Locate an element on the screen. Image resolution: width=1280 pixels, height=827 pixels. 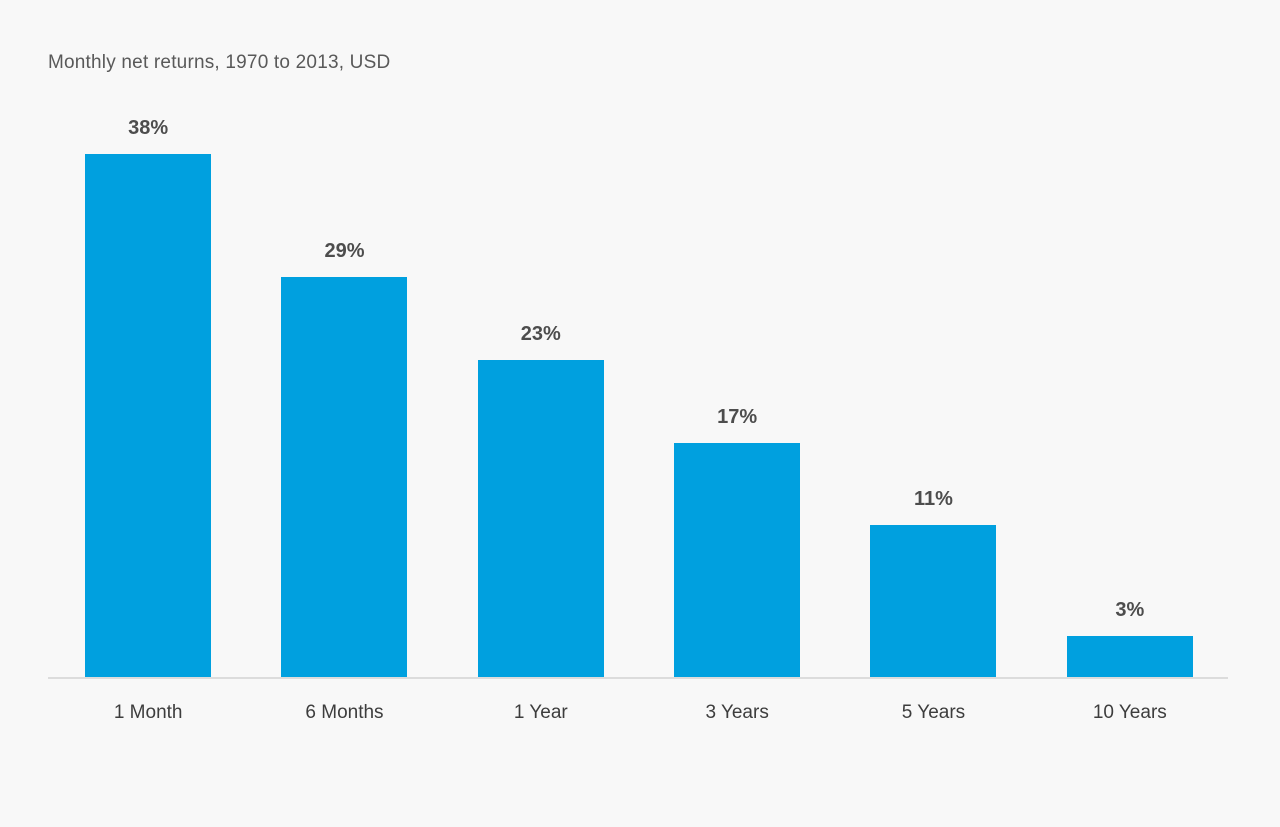
bar-value-label: 29% is located at coordinates (344, 251).